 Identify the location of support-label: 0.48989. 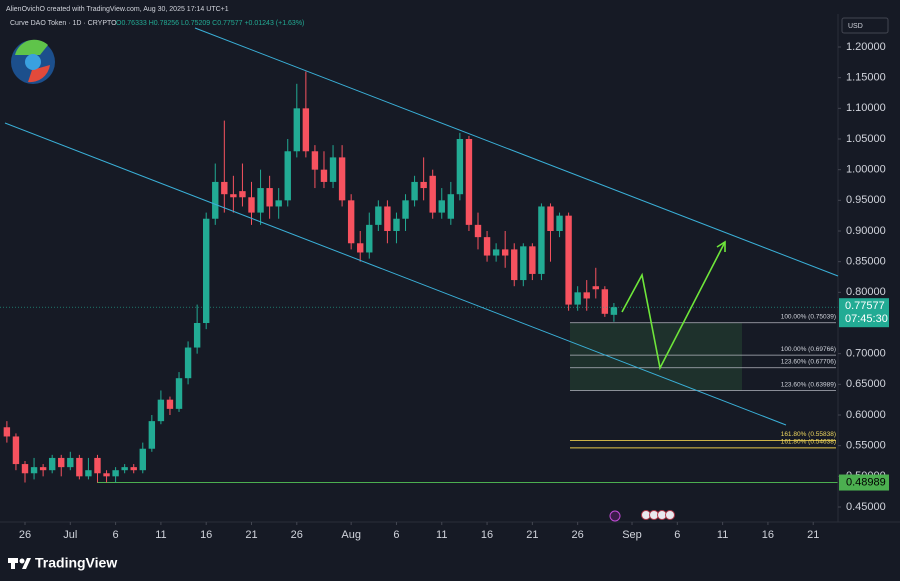
(866, 482).